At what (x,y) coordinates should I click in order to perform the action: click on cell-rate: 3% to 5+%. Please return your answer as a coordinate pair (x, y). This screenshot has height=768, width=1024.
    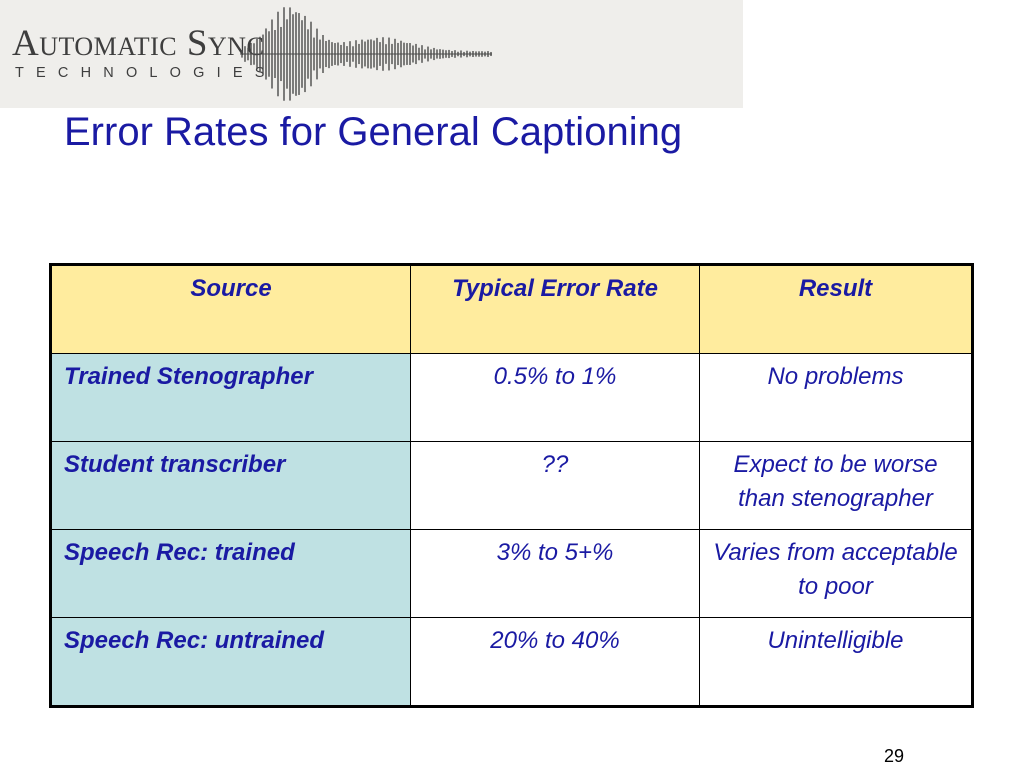
    Looking at the image, I should click on (555, 573).